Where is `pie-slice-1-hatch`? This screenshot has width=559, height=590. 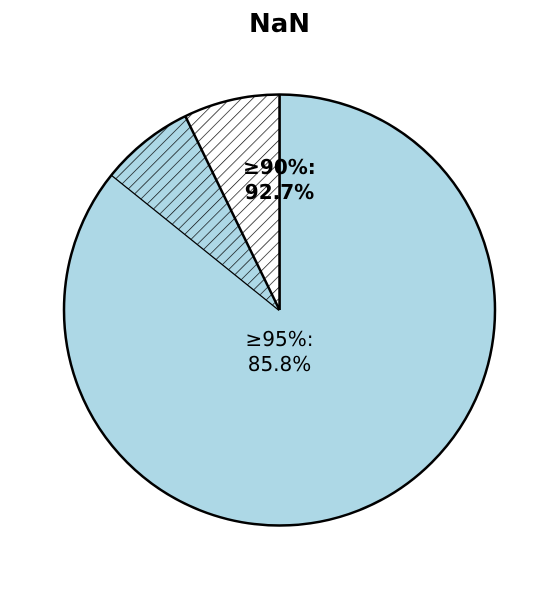 pie-slice-1-hatch is located at coordinates (195, 213).